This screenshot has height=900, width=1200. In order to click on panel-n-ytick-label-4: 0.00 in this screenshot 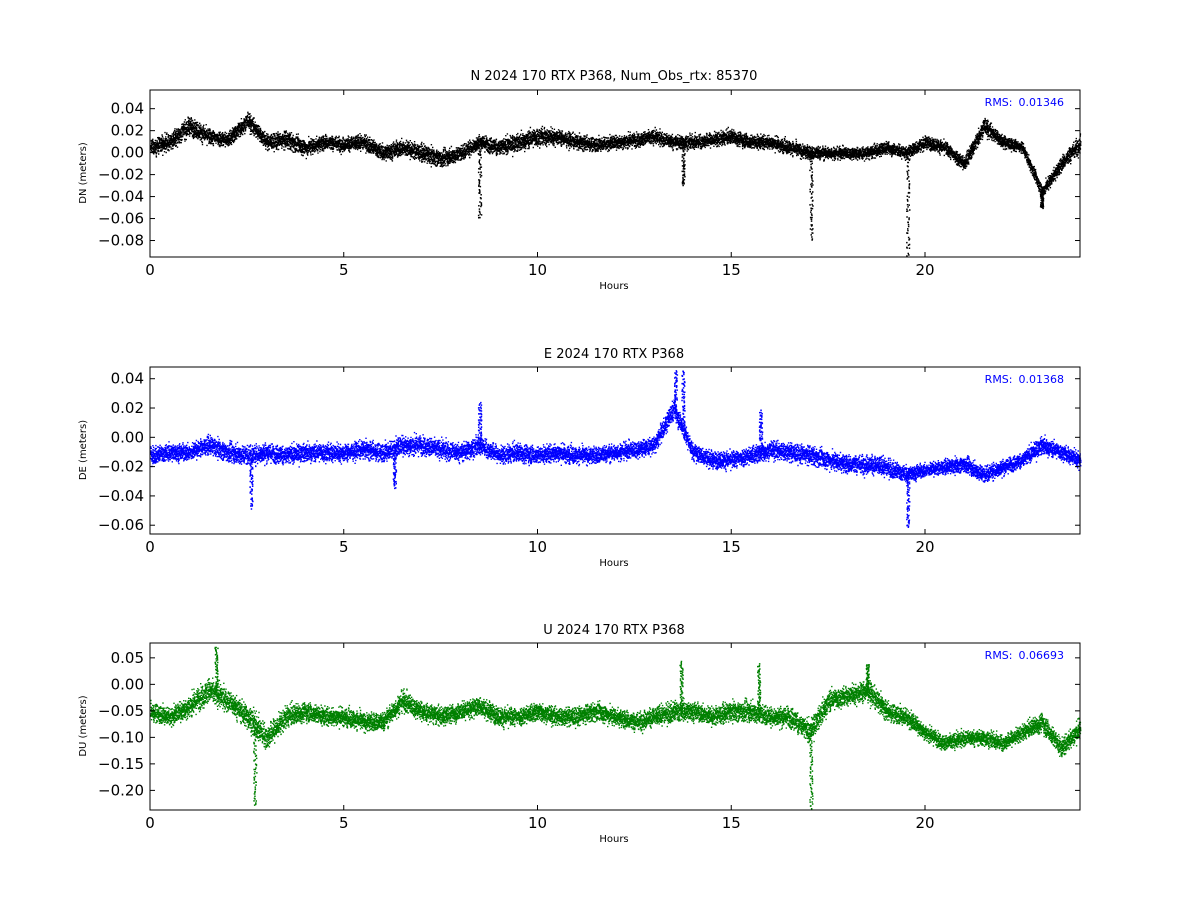, I will do `click(127, 153)`.